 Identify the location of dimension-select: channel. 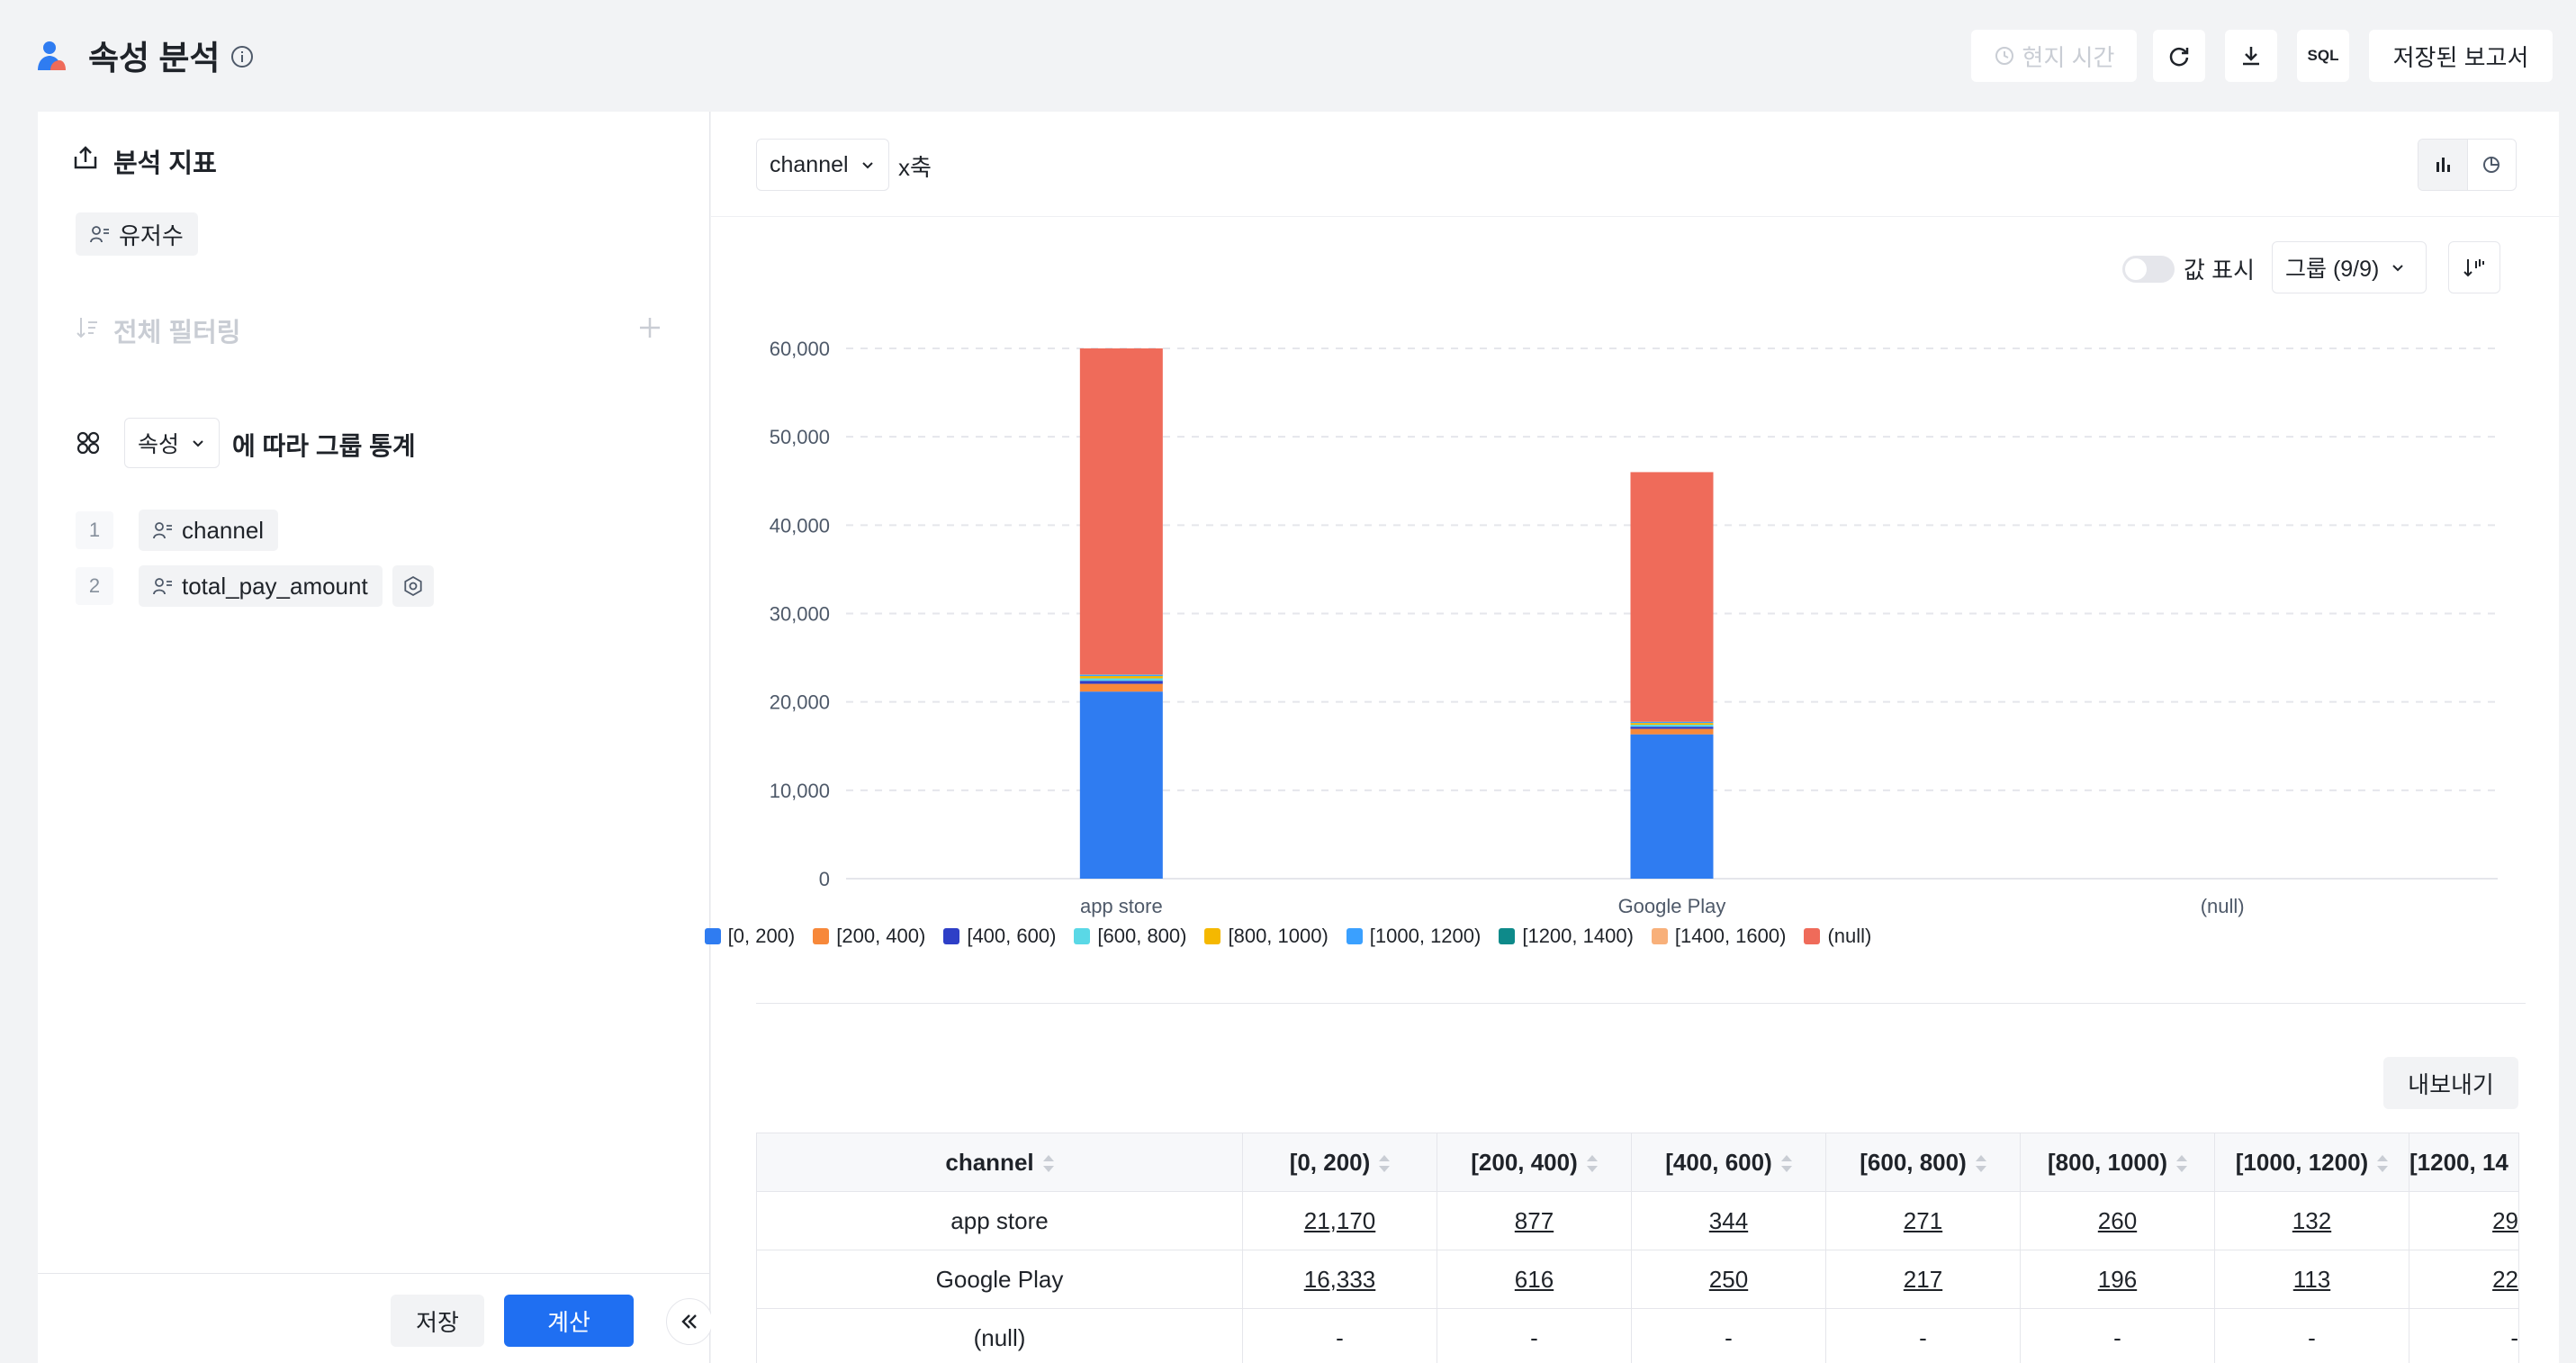
(822, 165).